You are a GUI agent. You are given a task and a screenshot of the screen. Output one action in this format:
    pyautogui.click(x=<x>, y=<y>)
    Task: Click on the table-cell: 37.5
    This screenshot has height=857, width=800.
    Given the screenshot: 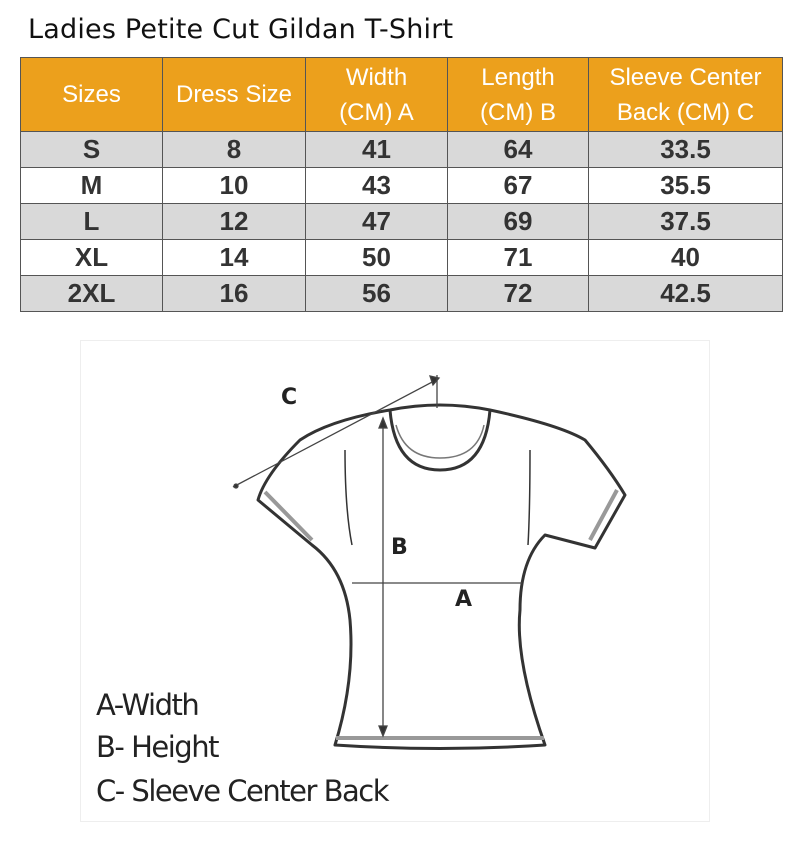 What is the action you would take?
    pyautogui.click(x=685, y=221)
    